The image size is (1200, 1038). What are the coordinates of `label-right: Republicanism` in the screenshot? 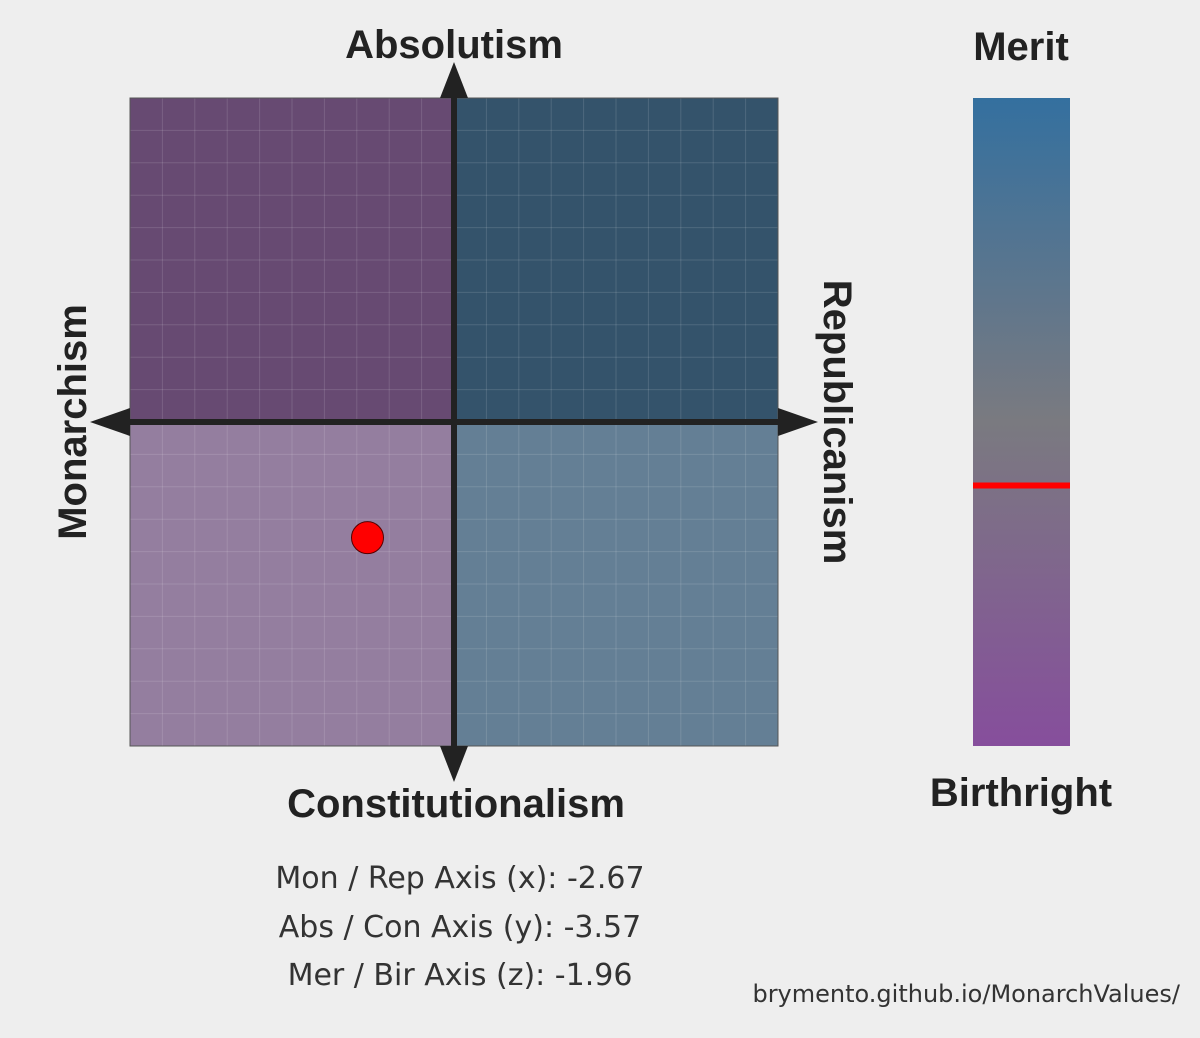 It's located at (837, 422).